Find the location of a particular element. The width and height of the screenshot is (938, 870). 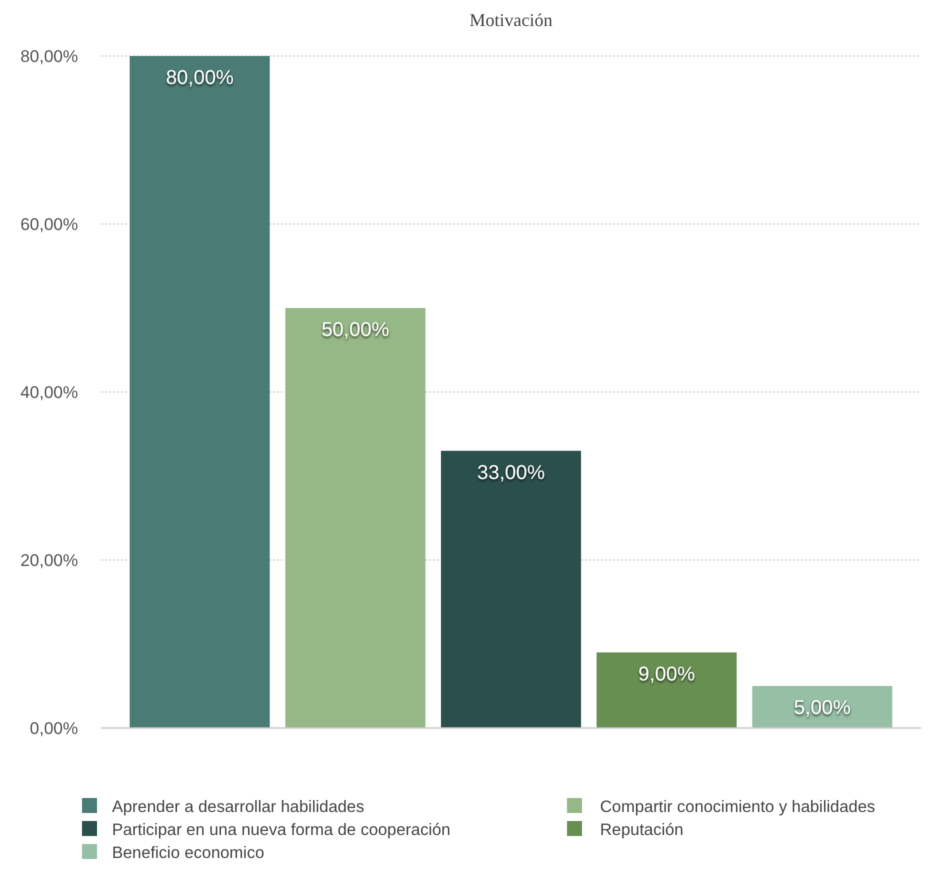

y-tick-label: 0,00% is located at coordinates (54, 728).